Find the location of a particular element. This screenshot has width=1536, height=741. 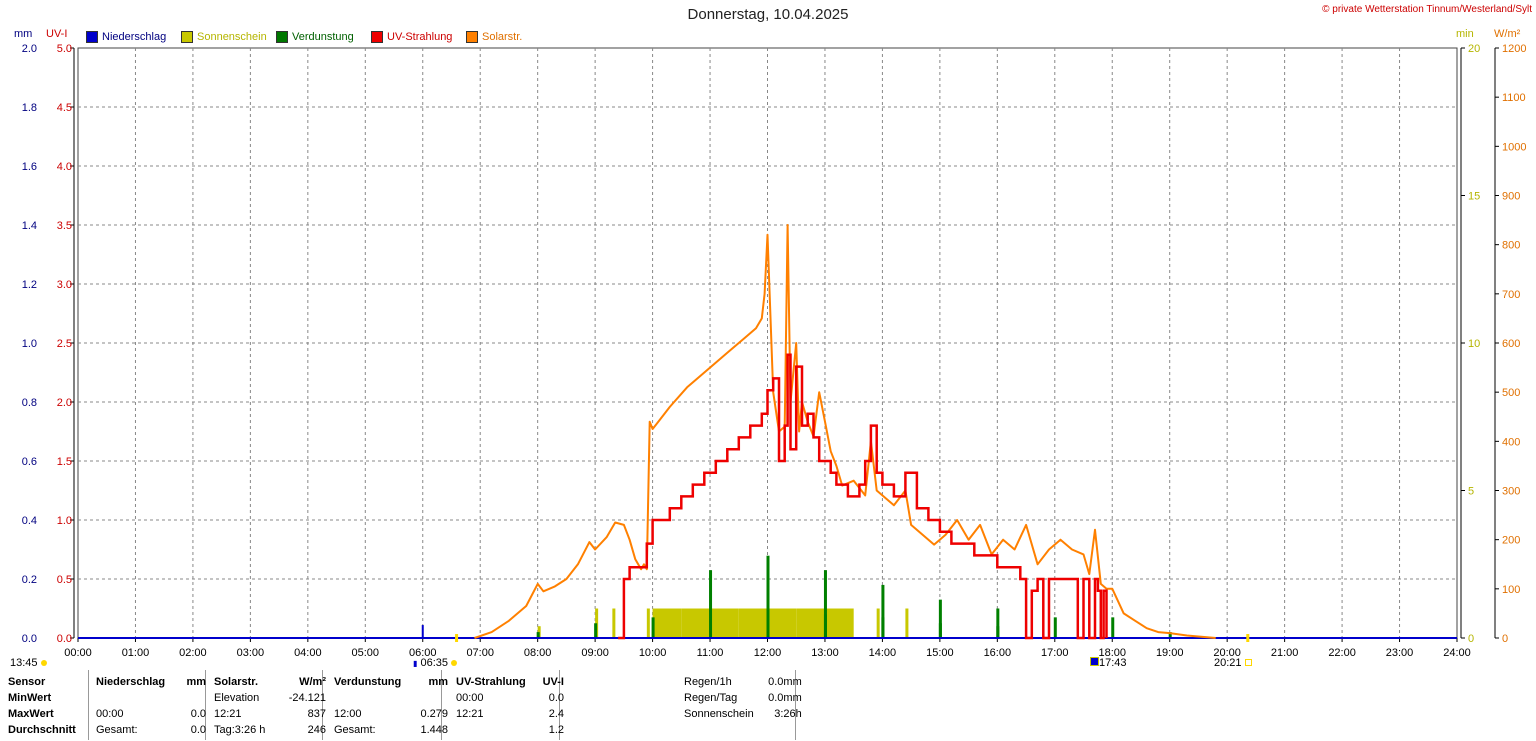

moonrise-time: 13:45 is located at coordinates (24, 663).